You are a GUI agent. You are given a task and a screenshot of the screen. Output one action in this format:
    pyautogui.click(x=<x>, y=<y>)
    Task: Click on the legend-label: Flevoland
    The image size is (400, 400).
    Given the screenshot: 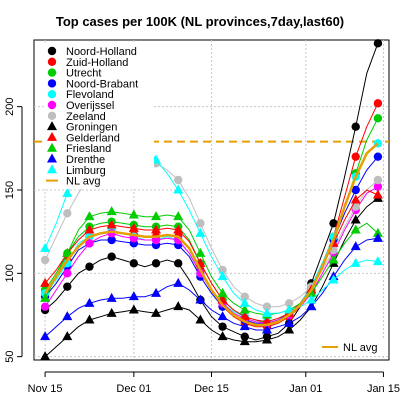 What is the action you would take?
    pyautogui.click(x=90, y=95)
    